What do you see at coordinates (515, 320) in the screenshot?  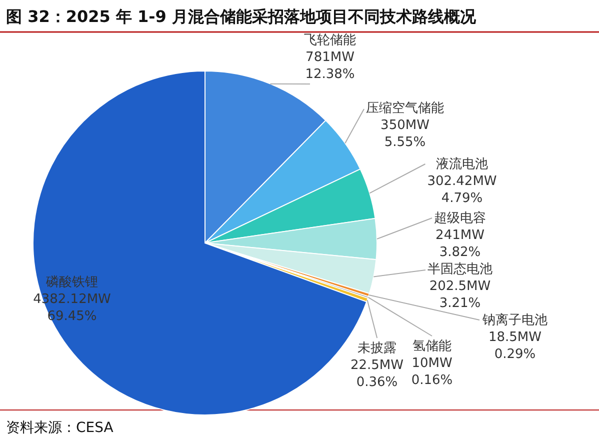 I see `slice-label: 钠离子电池` at bounding box center [515, 320].